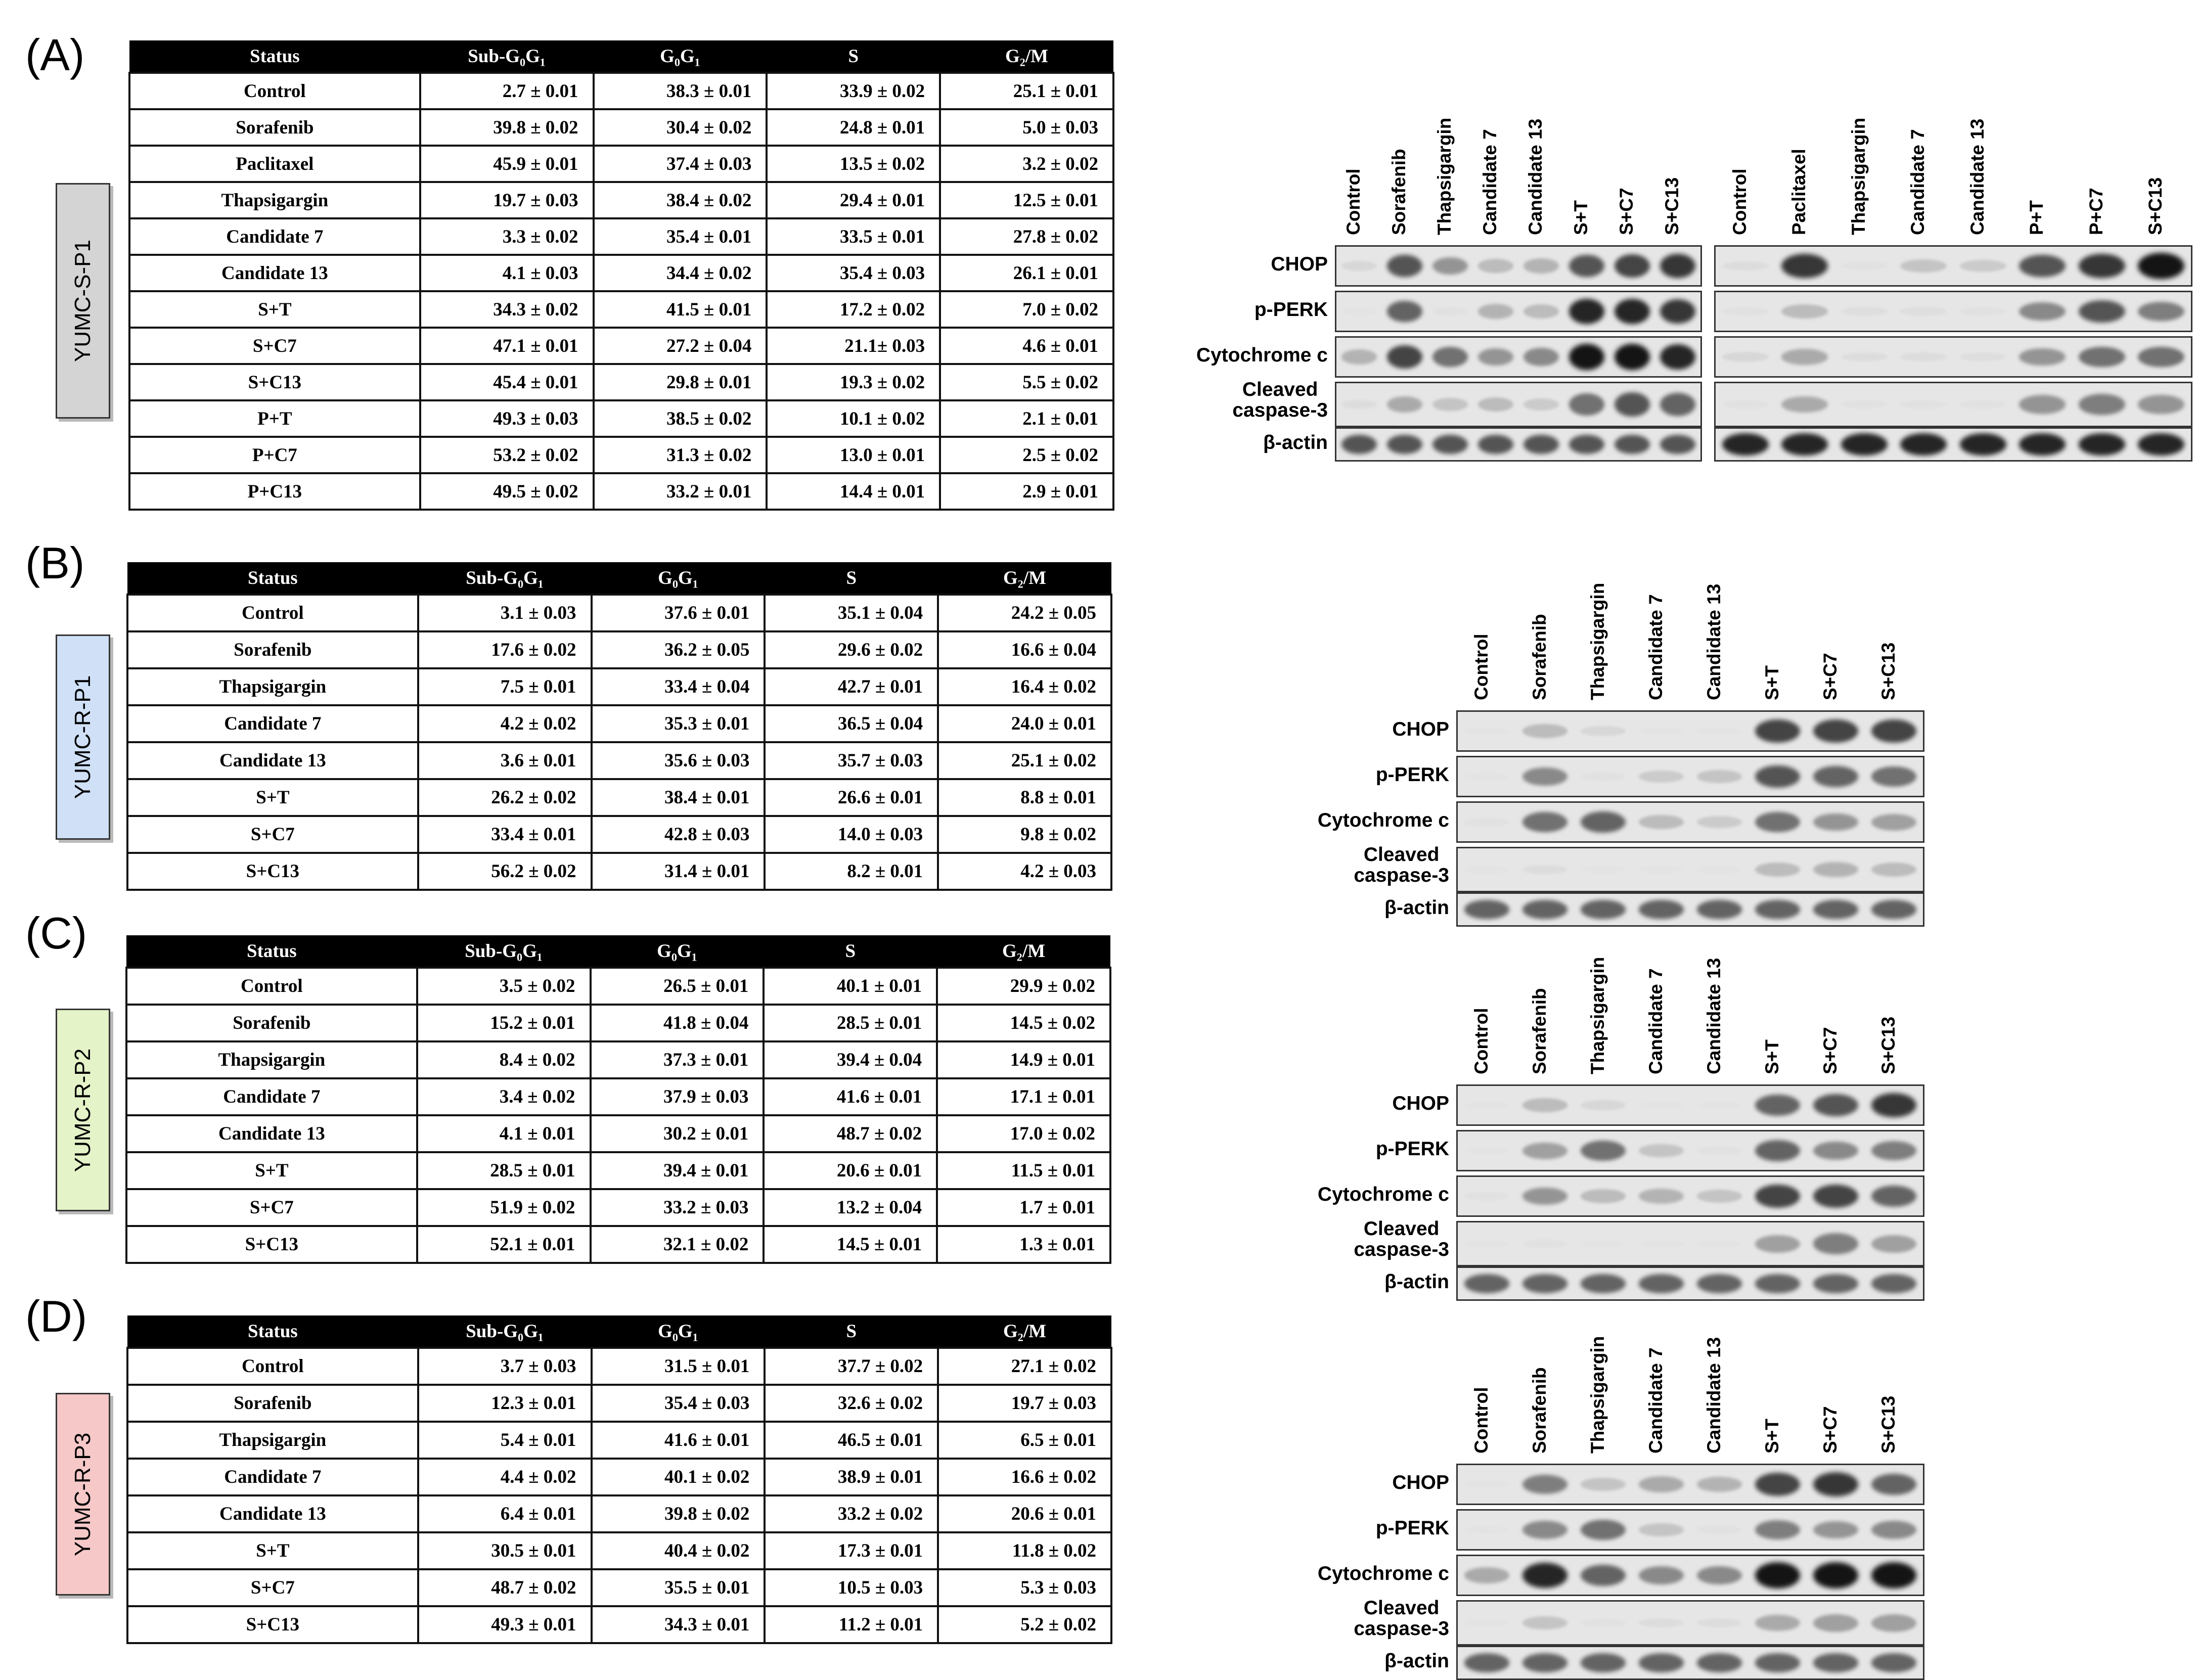  Describe the element at coordinates (1024, 760) in the screenshot. I see `g2m-cell: 25.1 ± 0.02` at that location.